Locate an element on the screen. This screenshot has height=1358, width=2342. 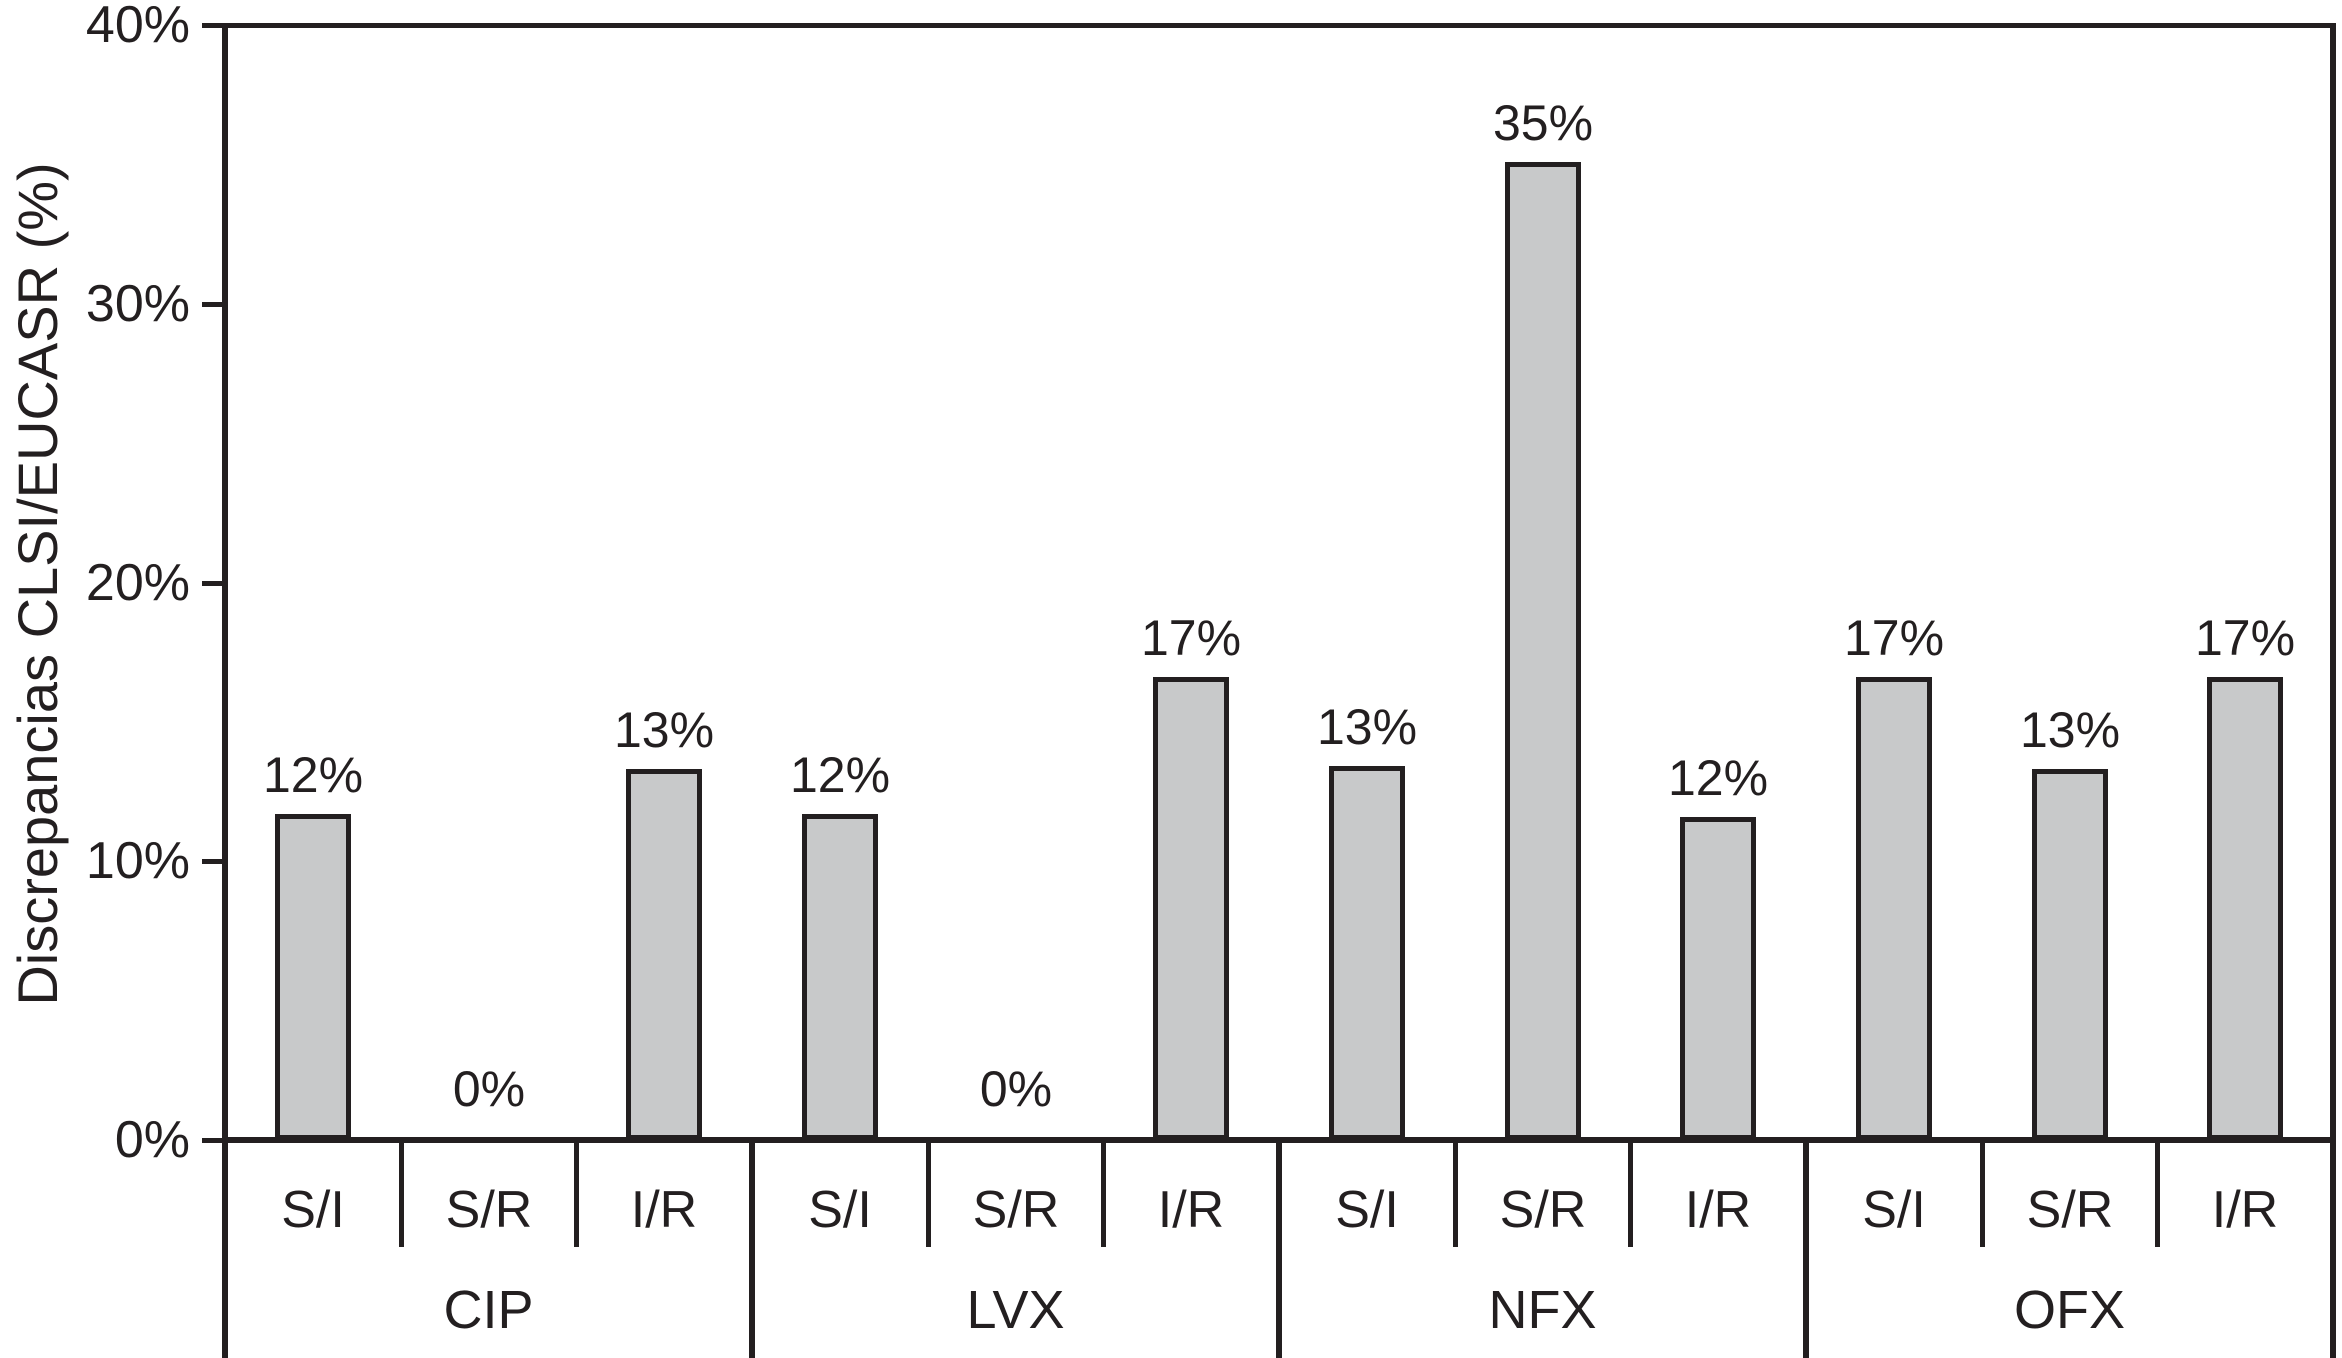
bar-nfx-ir is located at coordinates (1718, 978).